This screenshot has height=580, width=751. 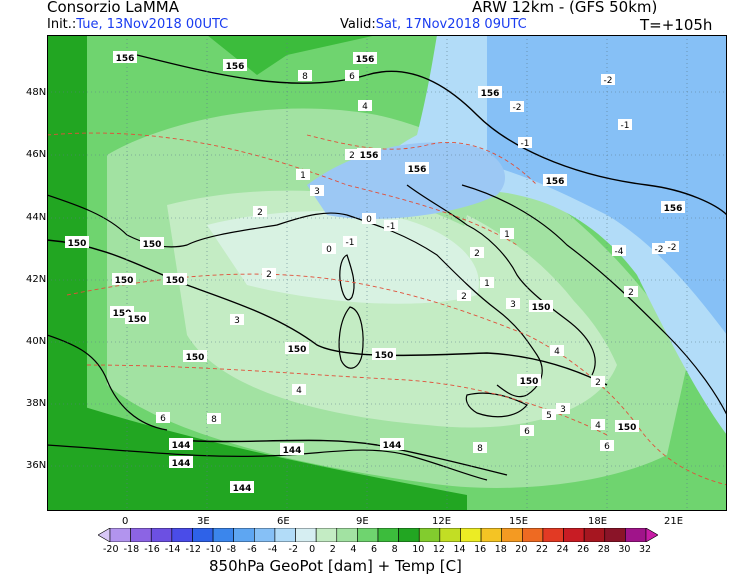 I want to click on coast-spain-east, so click(x=107, y=382).